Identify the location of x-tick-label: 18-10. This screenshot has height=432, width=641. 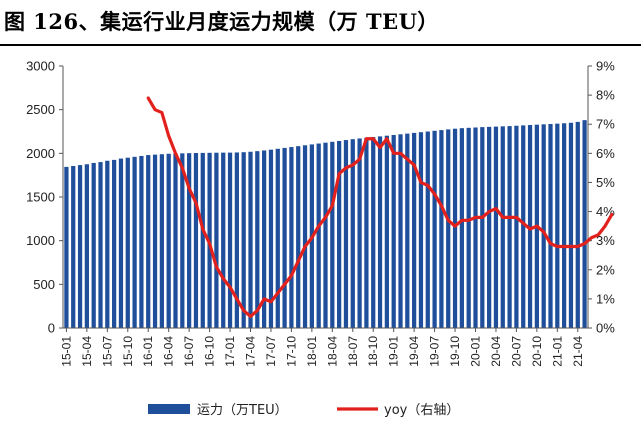
(373, 351).